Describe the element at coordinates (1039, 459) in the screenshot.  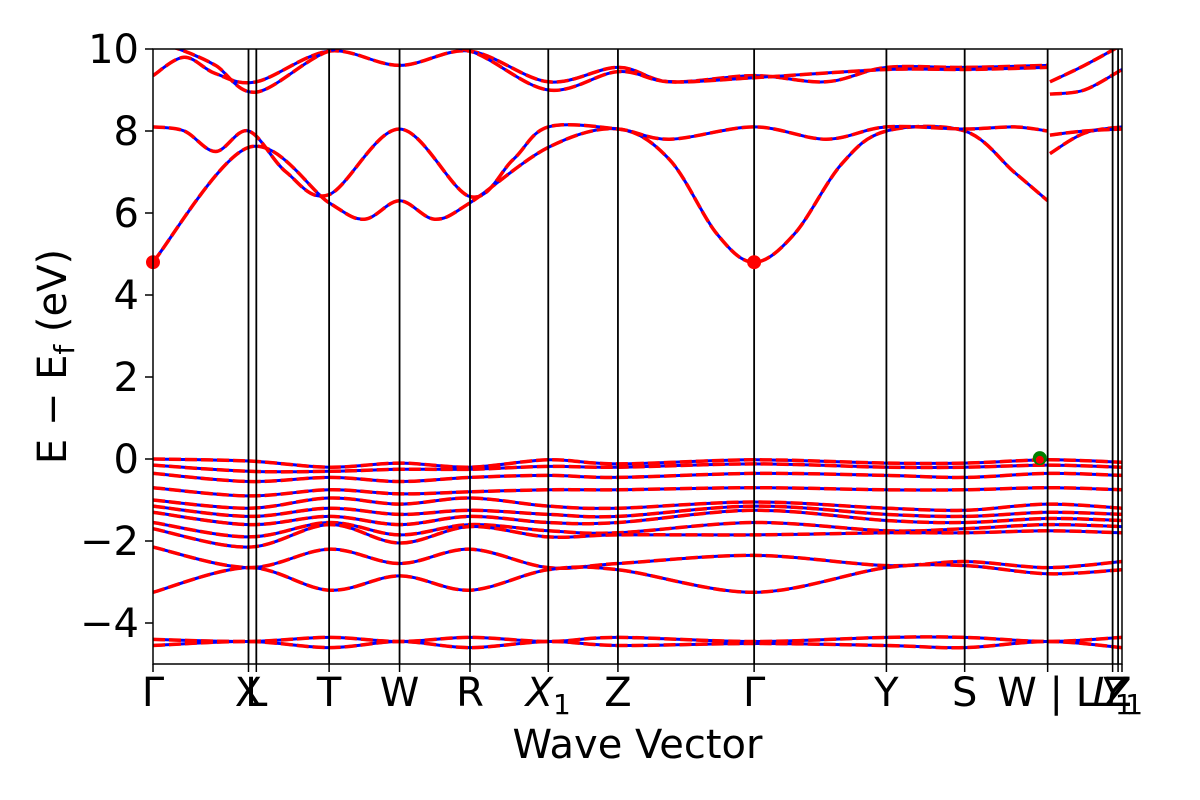
I see `marker-vbm-w-red` at that location.